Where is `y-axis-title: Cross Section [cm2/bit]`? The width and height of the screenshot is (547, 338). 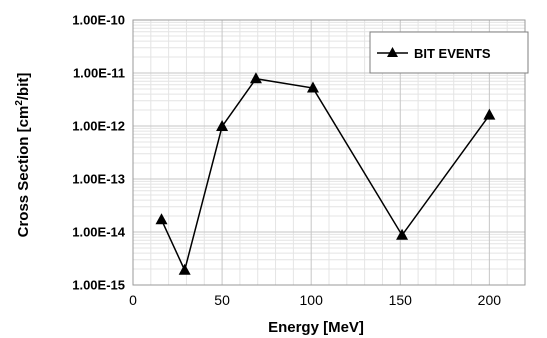
y-axis-title: Cross Section [cm2/bit] is located at coordinates (23, 155).